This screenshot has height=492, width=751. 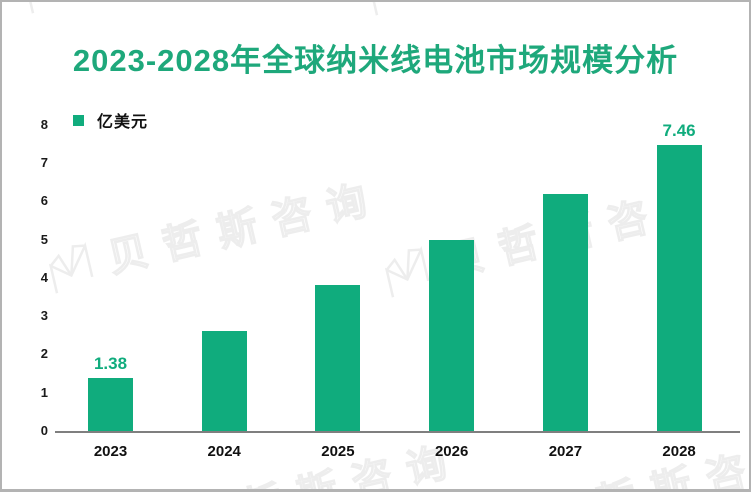 I want to click on bar-2026, so click(x=452, y=335).